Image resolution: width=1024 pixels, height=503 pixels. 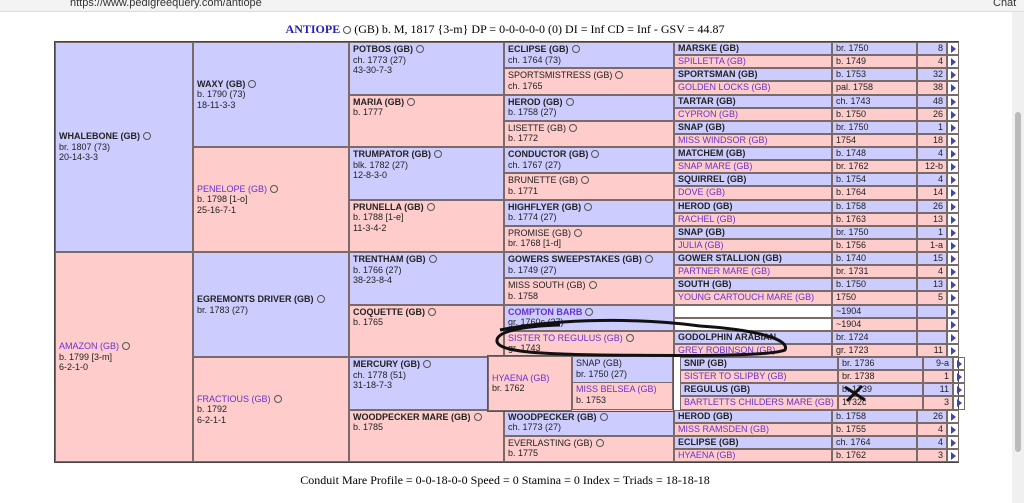 What do you see at coordinates (753, 285) in the screenshot?
I see `horse-name: SOUTH (GB)` at bounding box center [753, 285].